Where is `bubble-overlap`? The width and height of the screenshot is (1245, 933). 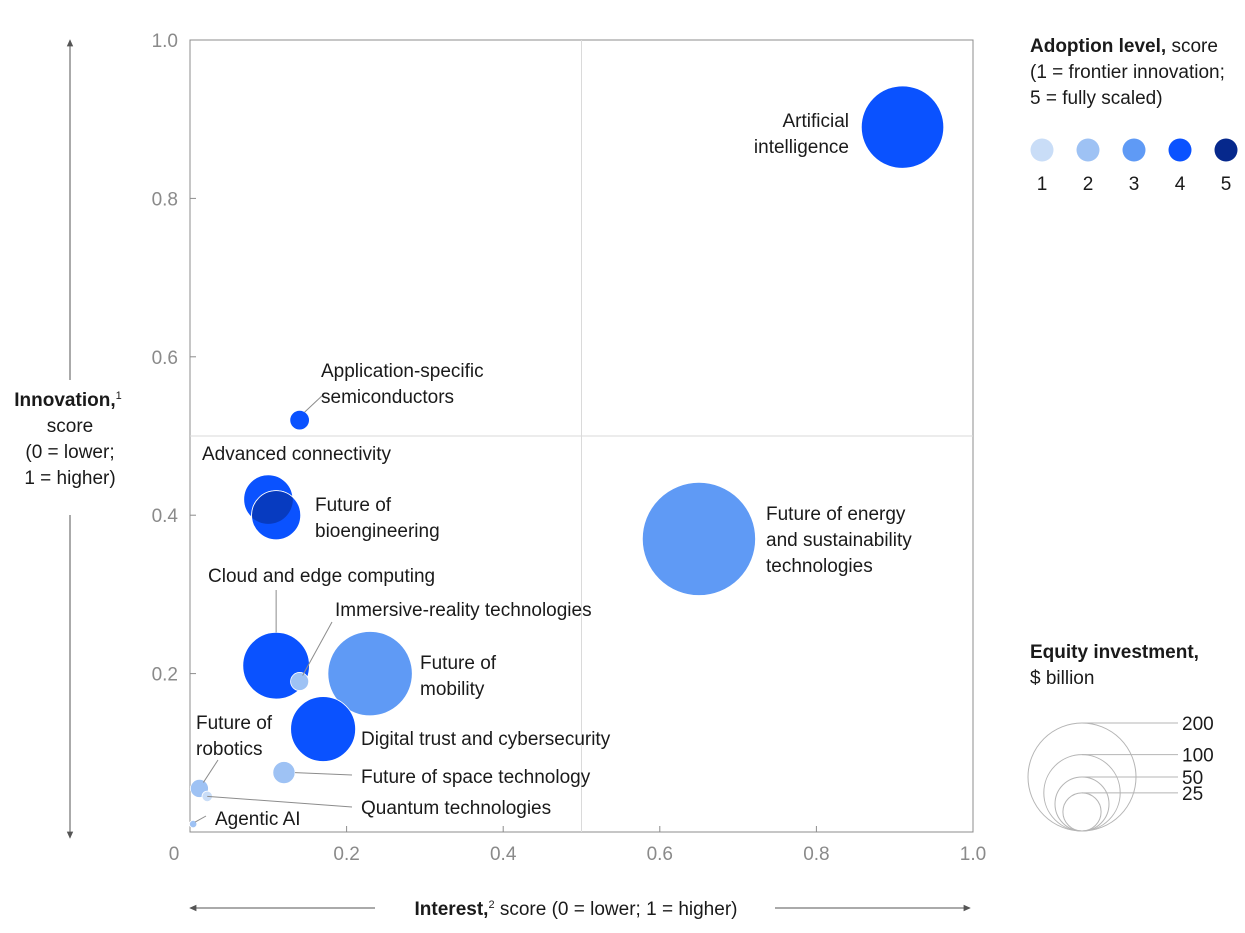 bubble-overlap is located at coordinates (272, 507).